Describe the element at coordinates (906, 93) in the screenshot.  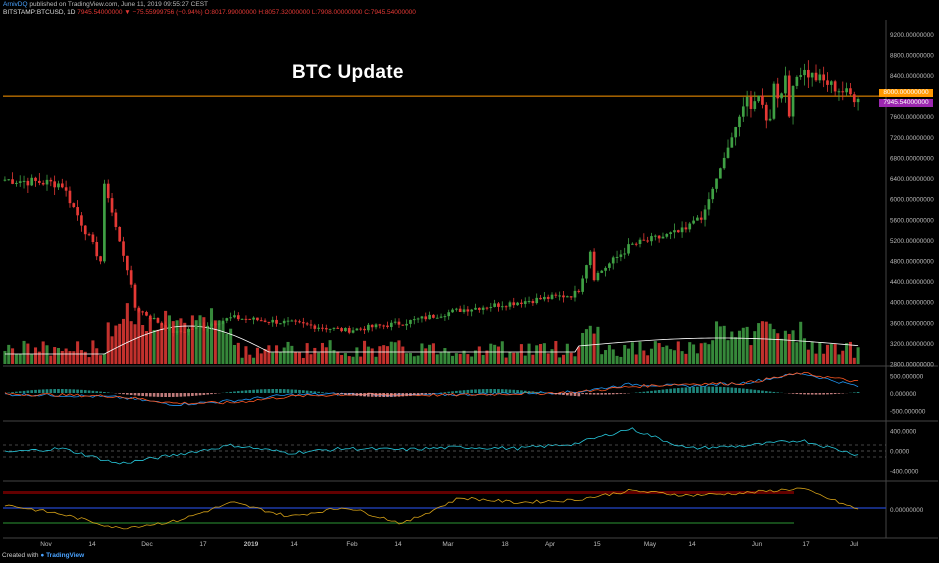
I see `resistance-price-tag: 8000.00000000` at that location.